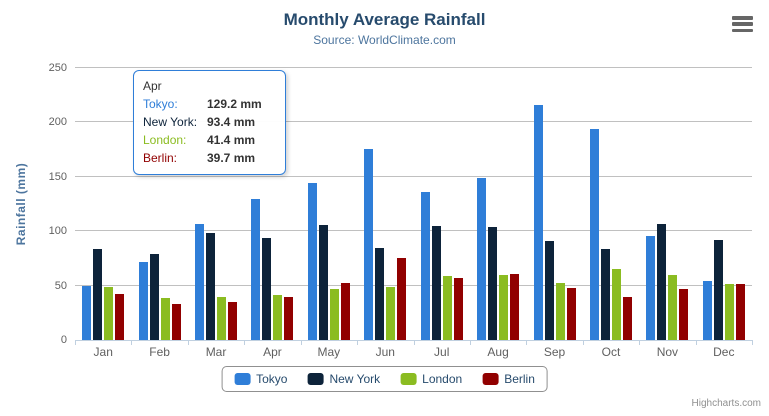 This screenshot has height=416, width=769. What do you see at coordinates (200, 282) in the screenshot?
I see `bar-tokyo-mar` at bounding box center [200, 282].